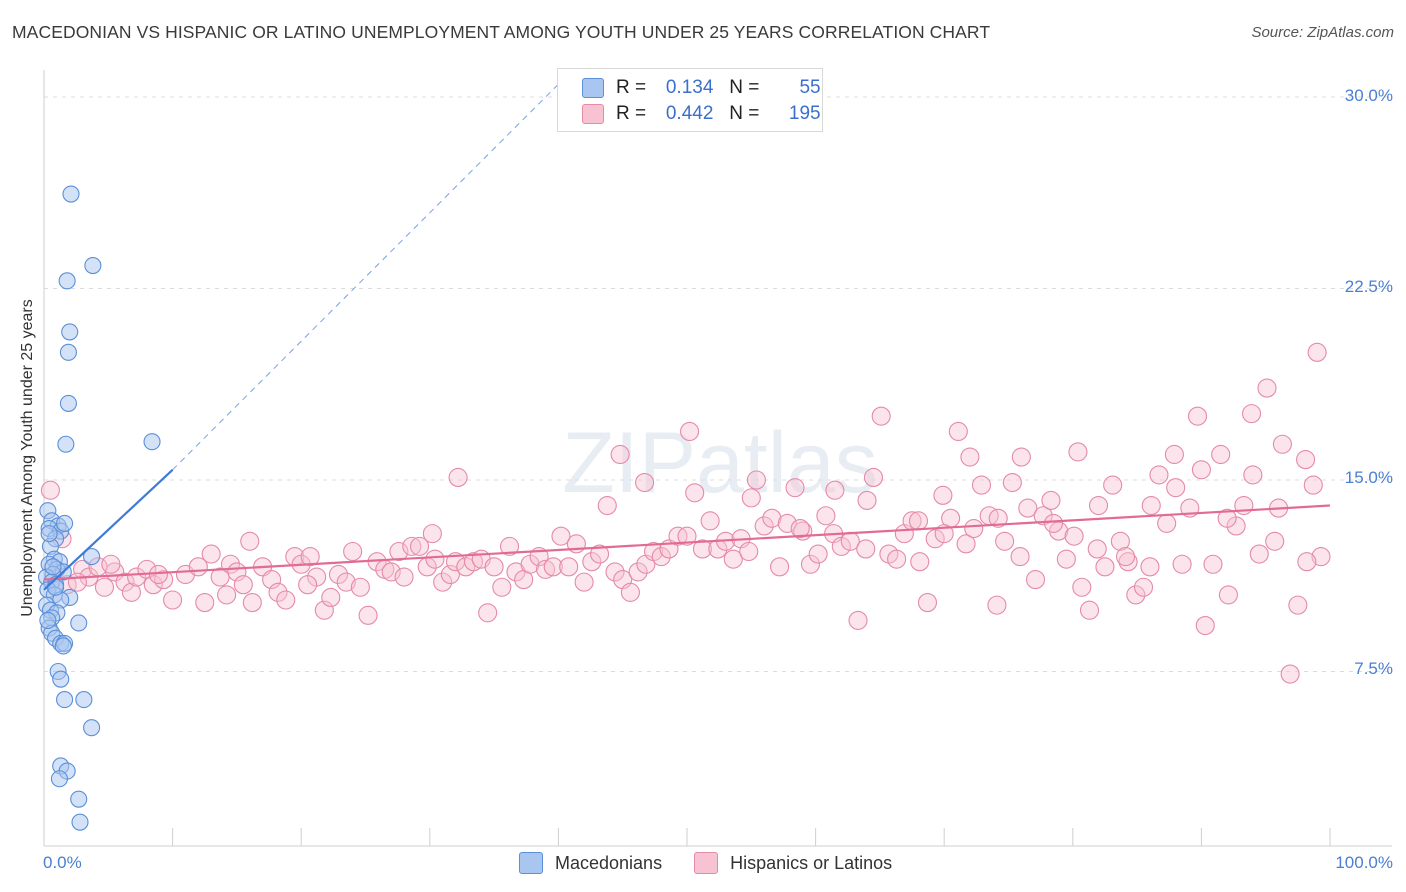 Image resolution: width=1406 pixels, height=892 pixels. I want to click on x-tick-max: 100.0%, so click(1364, 862).